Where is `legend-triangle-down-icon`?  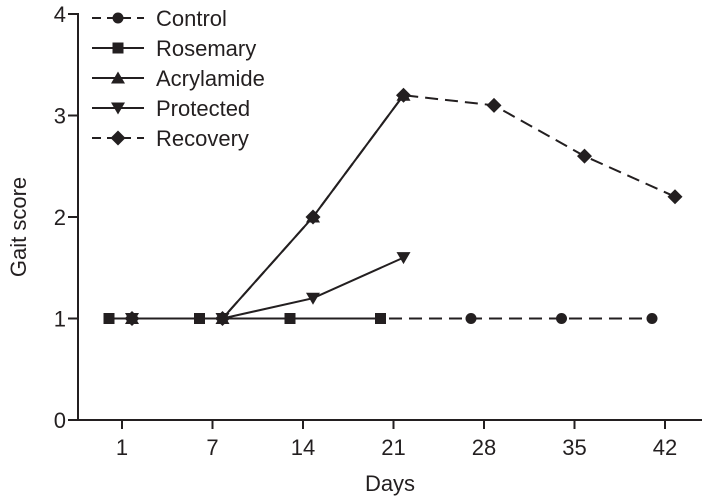
legend-triangle-down-icon is located at coordinates (118, 108).